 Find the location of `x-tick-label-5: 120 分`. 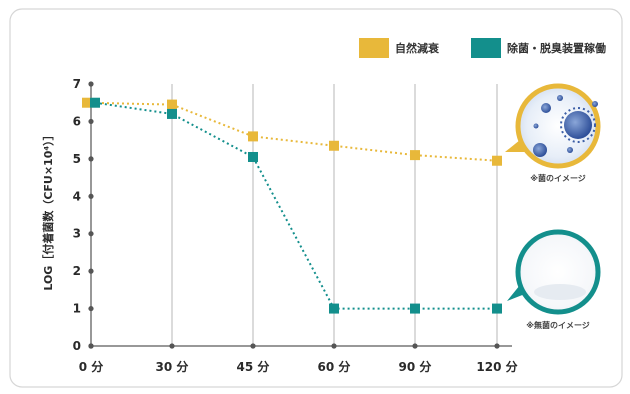

x-tick-label-5: 120 分 is located at coordinates (496, 366).